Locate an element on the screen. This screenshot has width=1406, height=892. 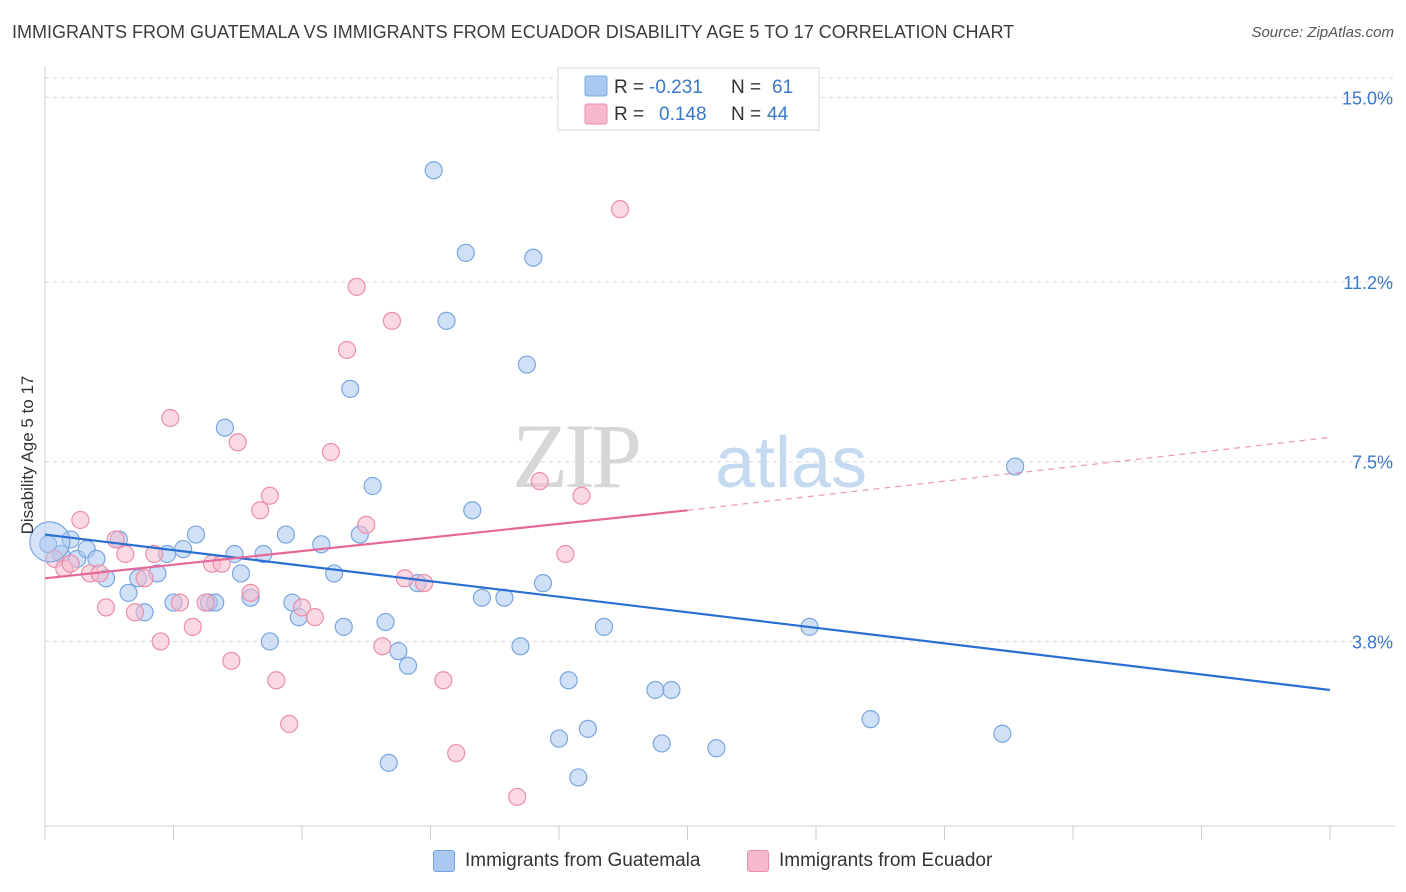
legend-swatch-ecuador is located at coordinates (596, 114).